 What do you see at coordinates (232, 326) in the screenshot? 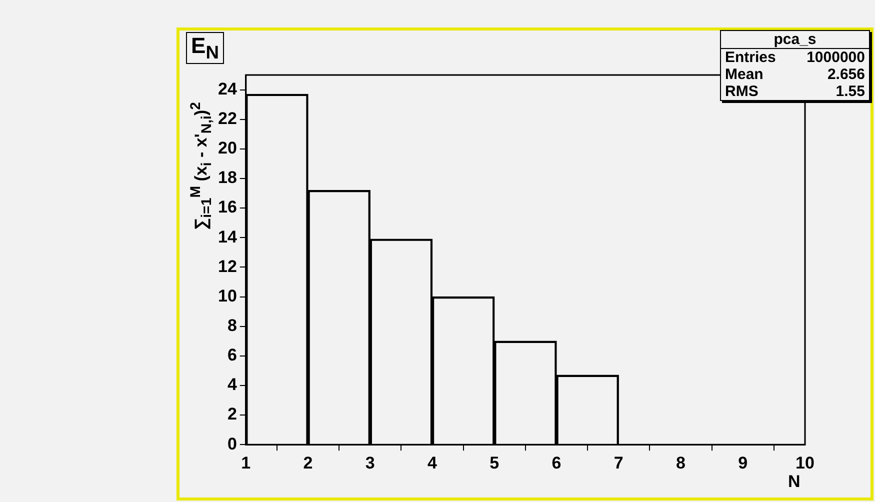
I see `y-tick-label: 8` at bounding box center [232, 326].